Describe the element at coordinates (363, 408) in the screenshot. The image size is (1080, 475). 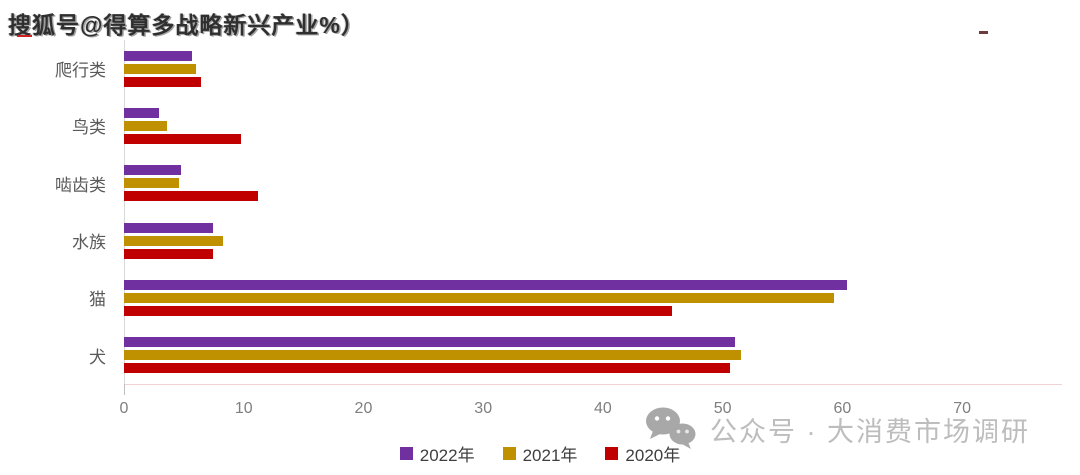
I see `x-tick-label: 20` at that location.